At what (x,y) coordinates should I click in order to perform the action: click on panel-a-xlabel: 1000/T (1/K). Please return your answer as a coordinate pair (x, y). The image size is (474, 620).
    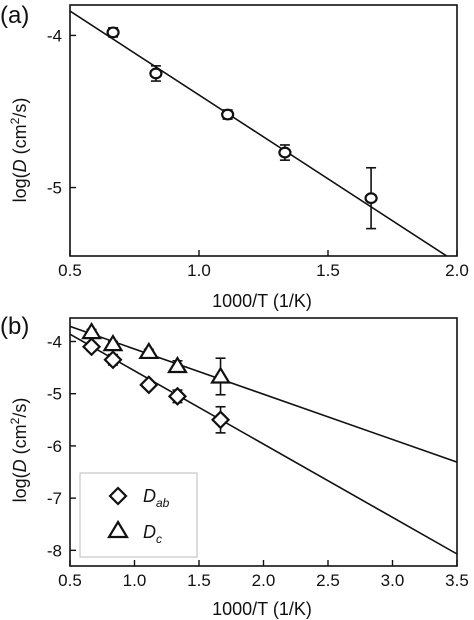
    Looking at the image, I should click on (262, 301).